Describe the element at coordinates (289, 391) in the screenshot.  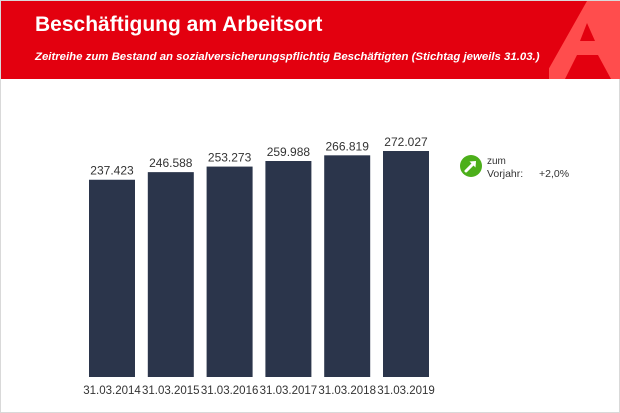
I see `x-tick-label: 31.03.2017` at that location.